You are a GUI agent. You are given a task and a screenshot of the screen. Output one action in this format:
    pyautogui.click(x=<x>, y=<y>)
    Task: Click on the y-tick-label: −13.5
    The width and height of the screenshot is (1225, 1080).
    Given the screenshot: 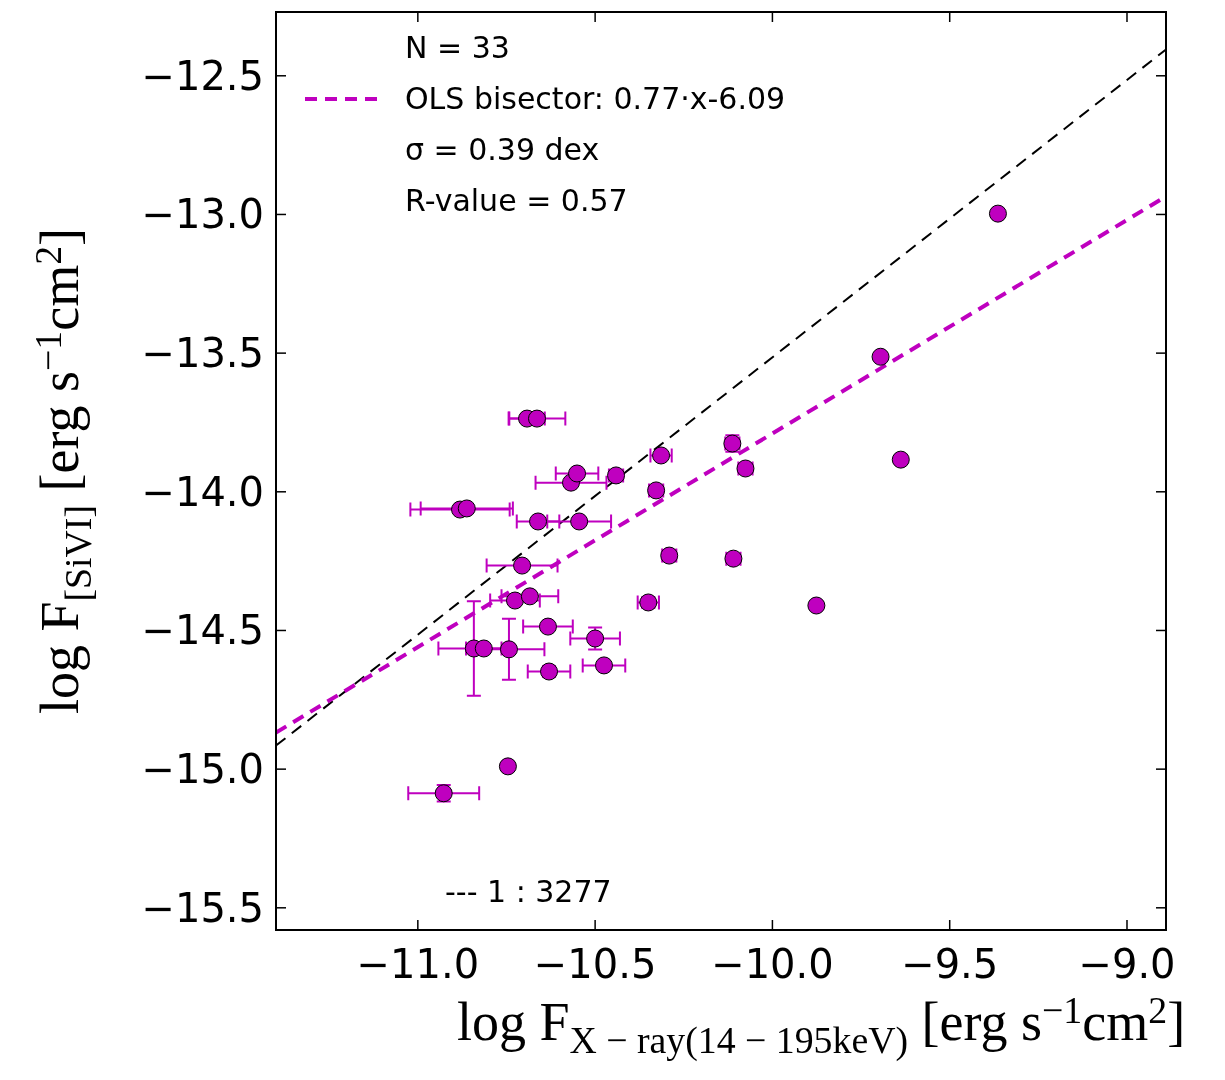 What is the action you would take?
    pyautogui.click(x=202, y=353)
    